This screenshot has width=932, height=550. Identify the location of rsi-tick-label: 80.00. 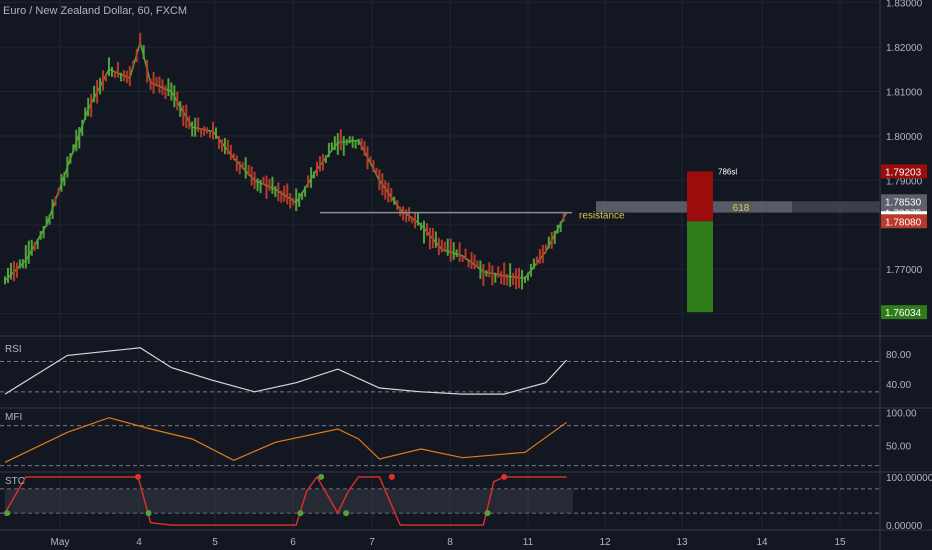
(898, 355).